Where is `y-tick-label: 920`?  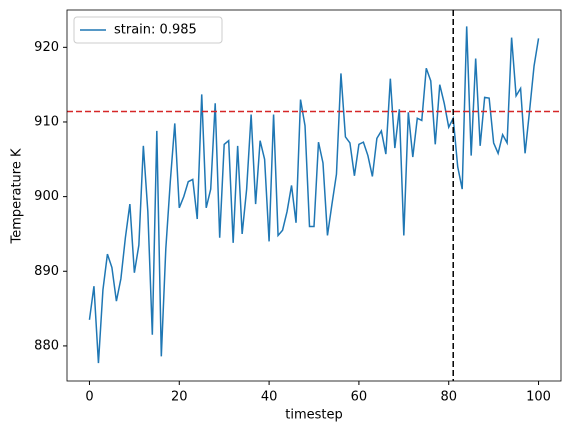
y-tick-label: 920 is located at coordinates (46, 47).